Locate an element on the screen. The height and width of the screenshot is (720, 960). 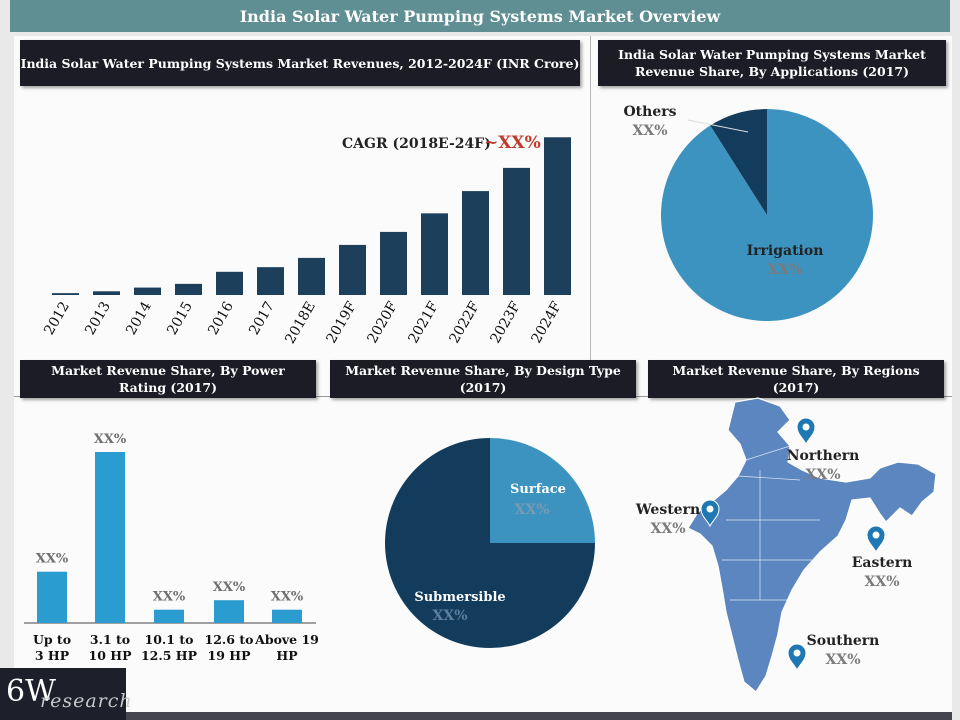
applications-slice-others is located at coordinates (738, 162).